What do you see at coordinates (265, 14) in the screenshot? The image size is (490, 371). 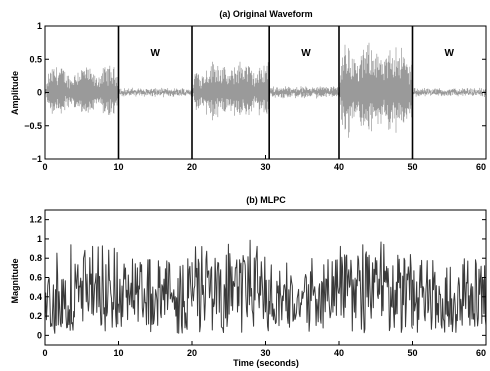 I see `panel-a-title: (a) Original Waveform` at bounding box center [265, 14].